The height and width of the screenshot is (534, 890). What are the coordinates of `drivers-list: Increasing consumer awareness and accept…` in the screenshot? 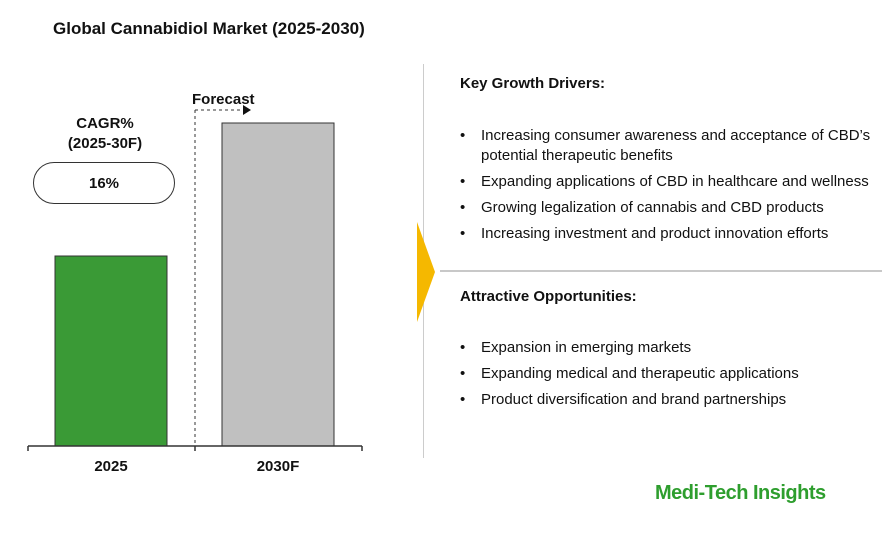 It's located at (670, 188).